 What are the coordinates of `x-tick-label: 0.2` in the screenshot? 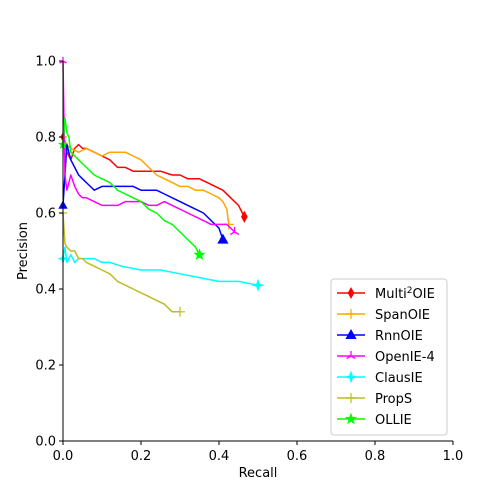 It's located at (141, 456).